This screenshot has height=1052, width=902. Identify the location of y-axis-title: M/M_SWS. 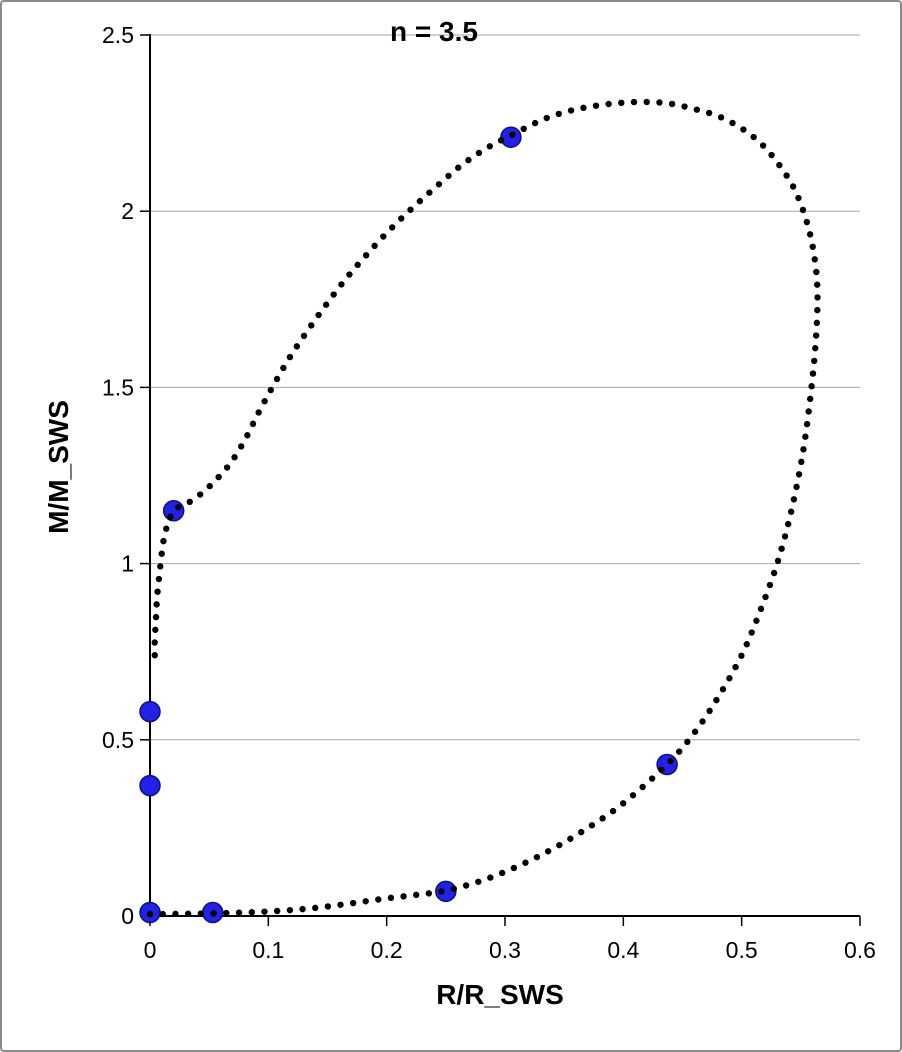
(58, 467).